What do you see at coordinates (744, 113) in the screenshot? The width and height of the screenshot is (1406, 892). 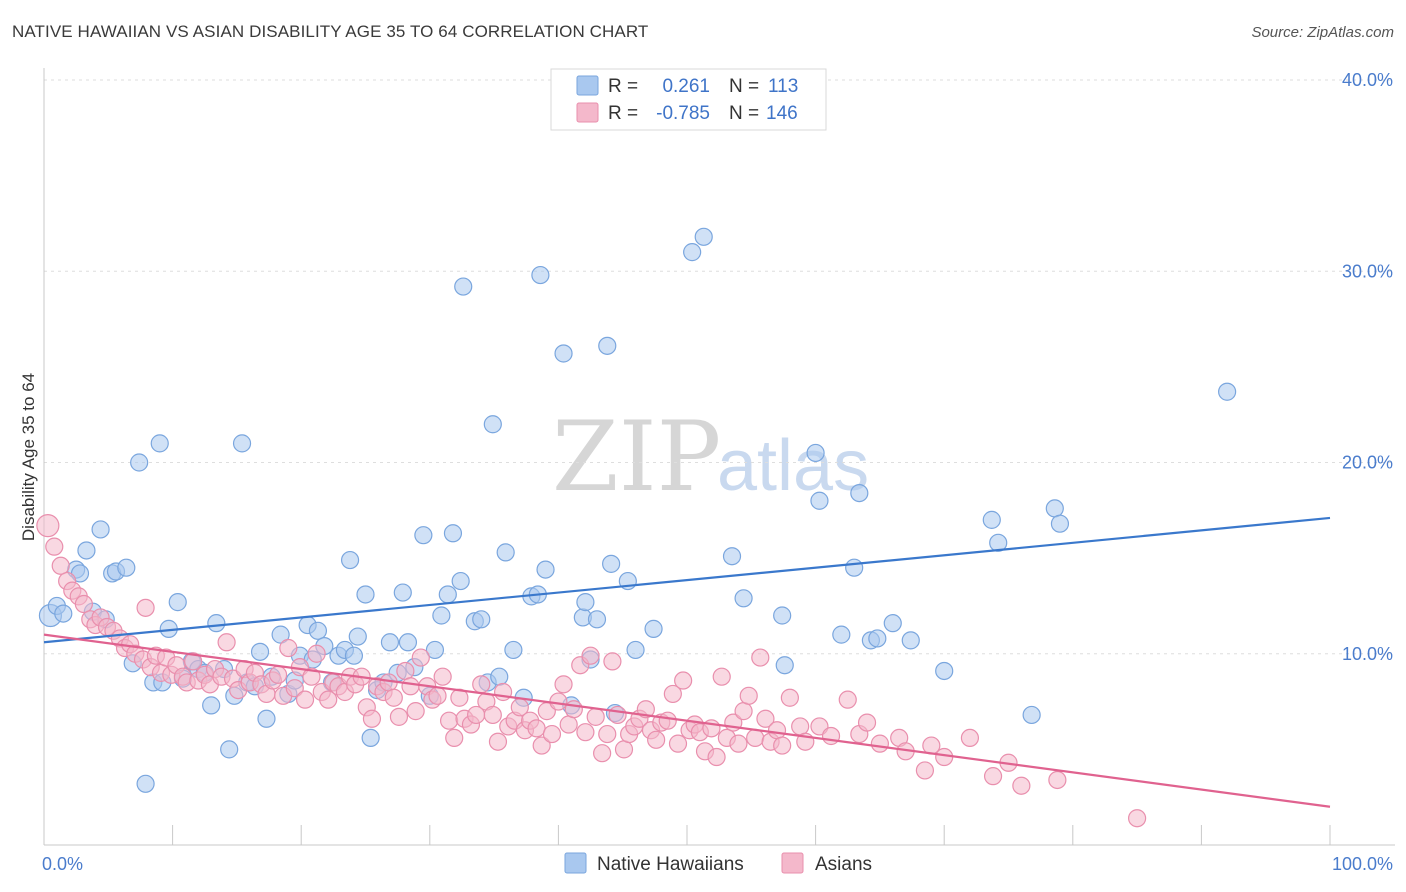 I see `legend-n-label-asians: N =` at bounding box center [744, 113].